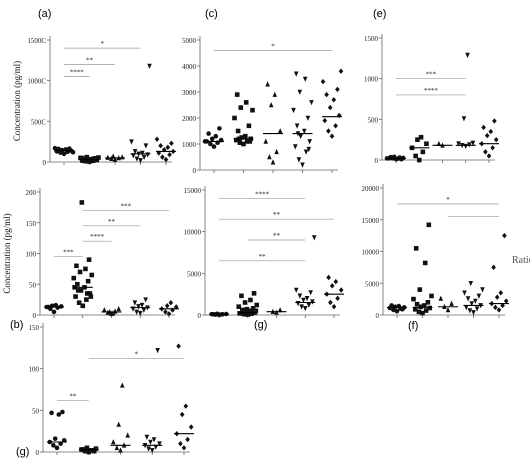  What do you see at coordinates (97, 237) in the screenshot?
I see `sig-label: ****` at bounding box center [97, 237].